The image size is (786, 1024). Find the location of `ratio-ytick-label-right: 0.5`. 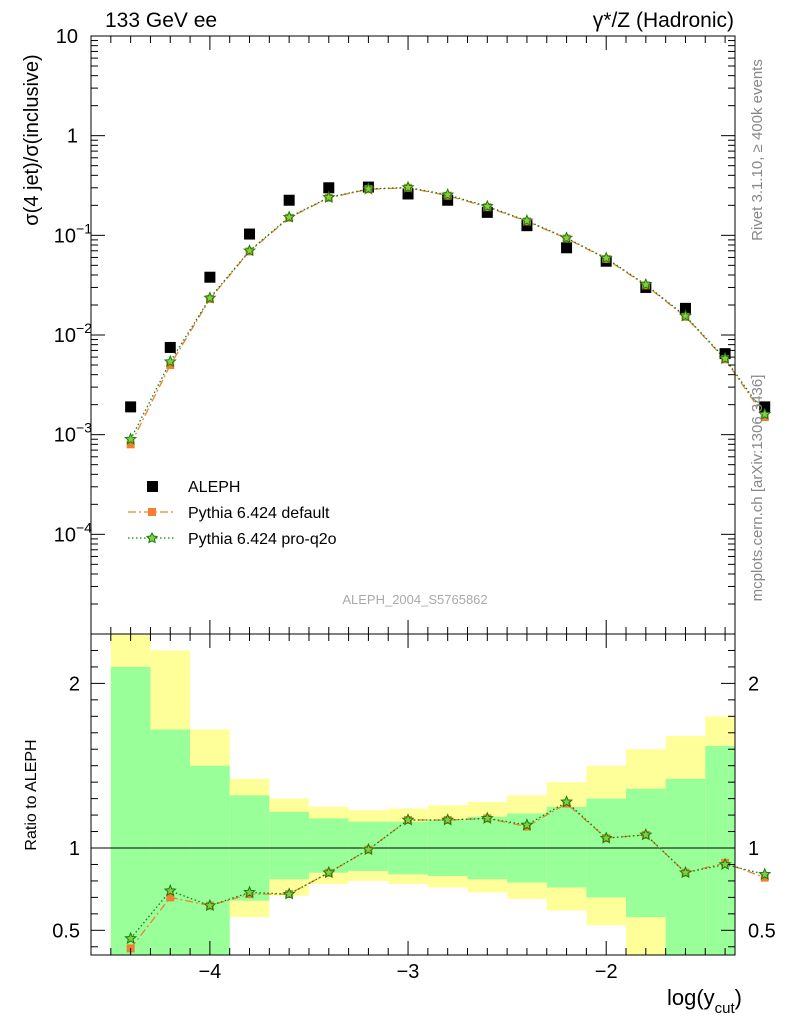

ratio-ytick-label-right: 0.5 is located at coordinates (762, 931).